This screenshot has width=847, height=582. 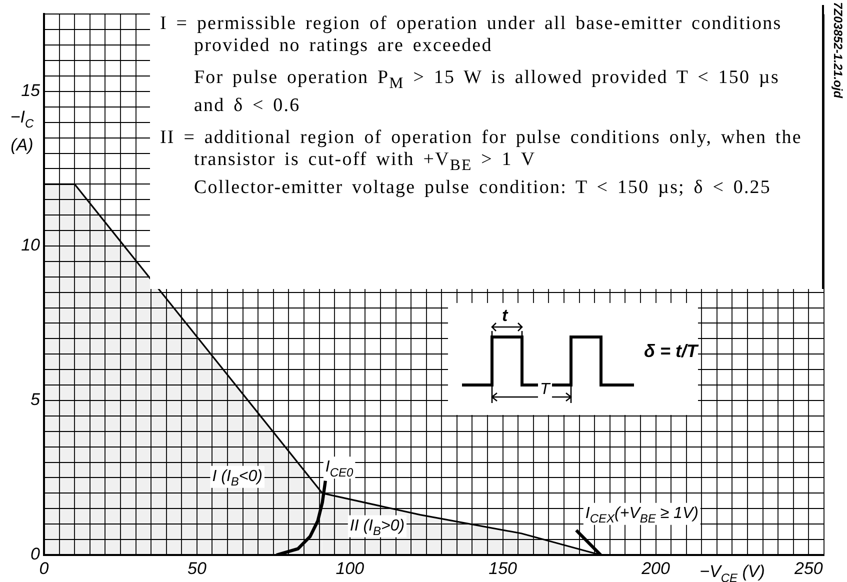 I want to click on y-tick-label: 15, so click(x=31, y=90).